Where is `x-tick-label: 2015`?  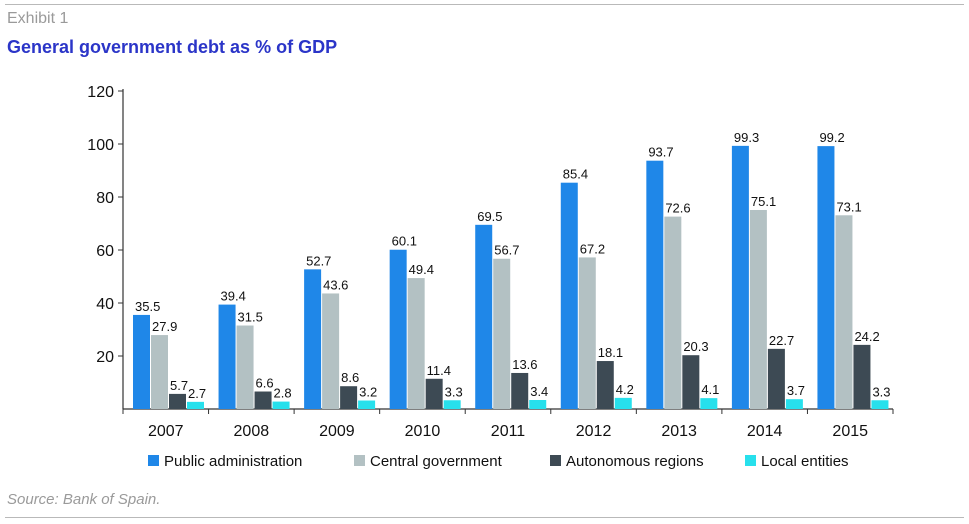
x-tick-label: 2015 is located at coordinates (850, 431).